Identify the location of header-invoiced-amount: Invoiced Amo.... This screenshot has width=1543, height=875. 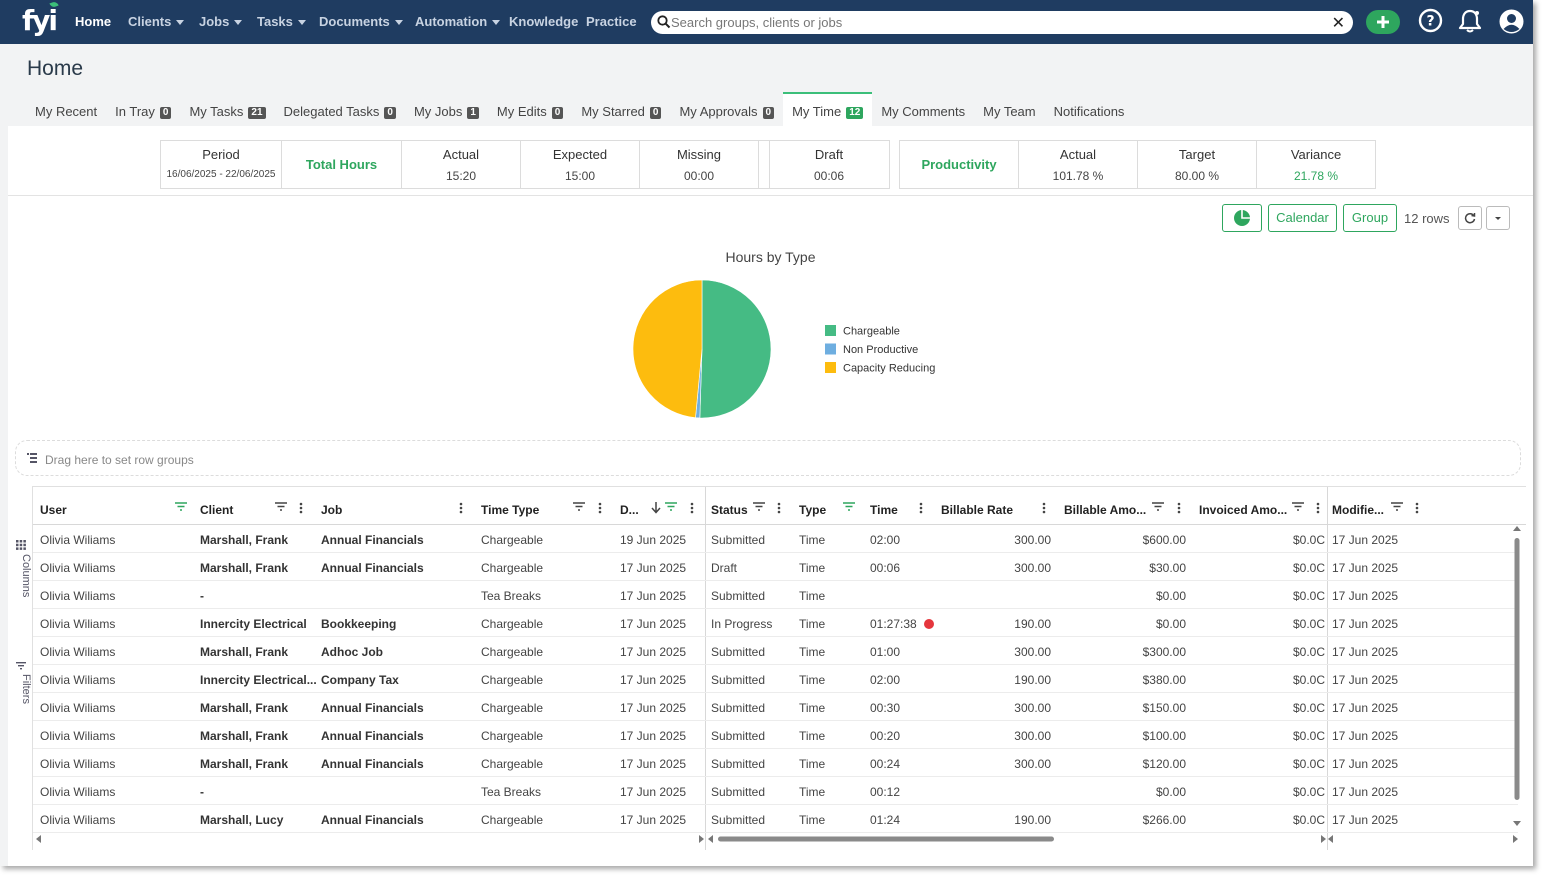
(1243, 510).